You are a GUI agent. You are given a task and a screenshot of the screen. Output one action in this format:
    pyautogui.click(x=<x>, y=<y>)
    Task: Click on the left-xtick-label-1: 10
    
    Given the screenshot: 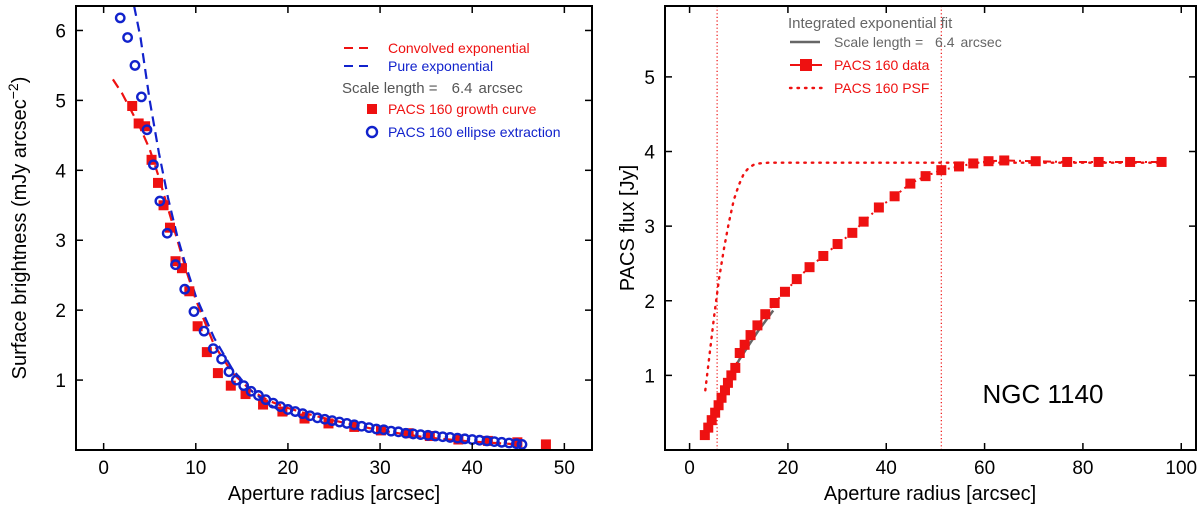 What is the action you would take?
    pyautogui.click(x=195, y=468)
    